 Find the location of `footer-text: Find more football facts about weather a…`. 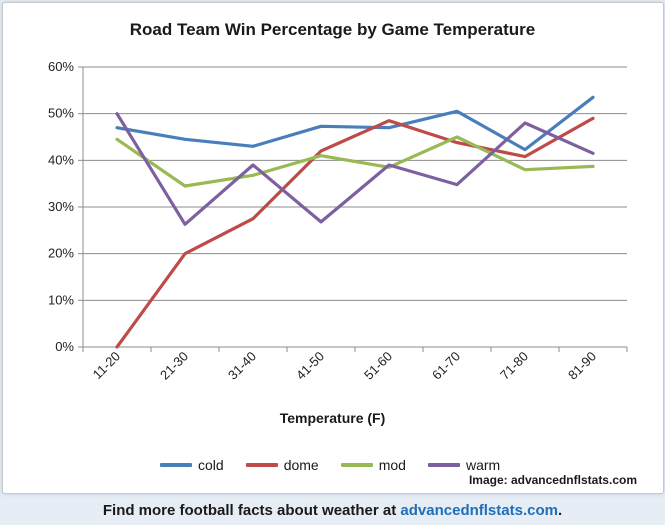

footer-text: Find more football facts about weather a… is located at coordinates (251, 510).